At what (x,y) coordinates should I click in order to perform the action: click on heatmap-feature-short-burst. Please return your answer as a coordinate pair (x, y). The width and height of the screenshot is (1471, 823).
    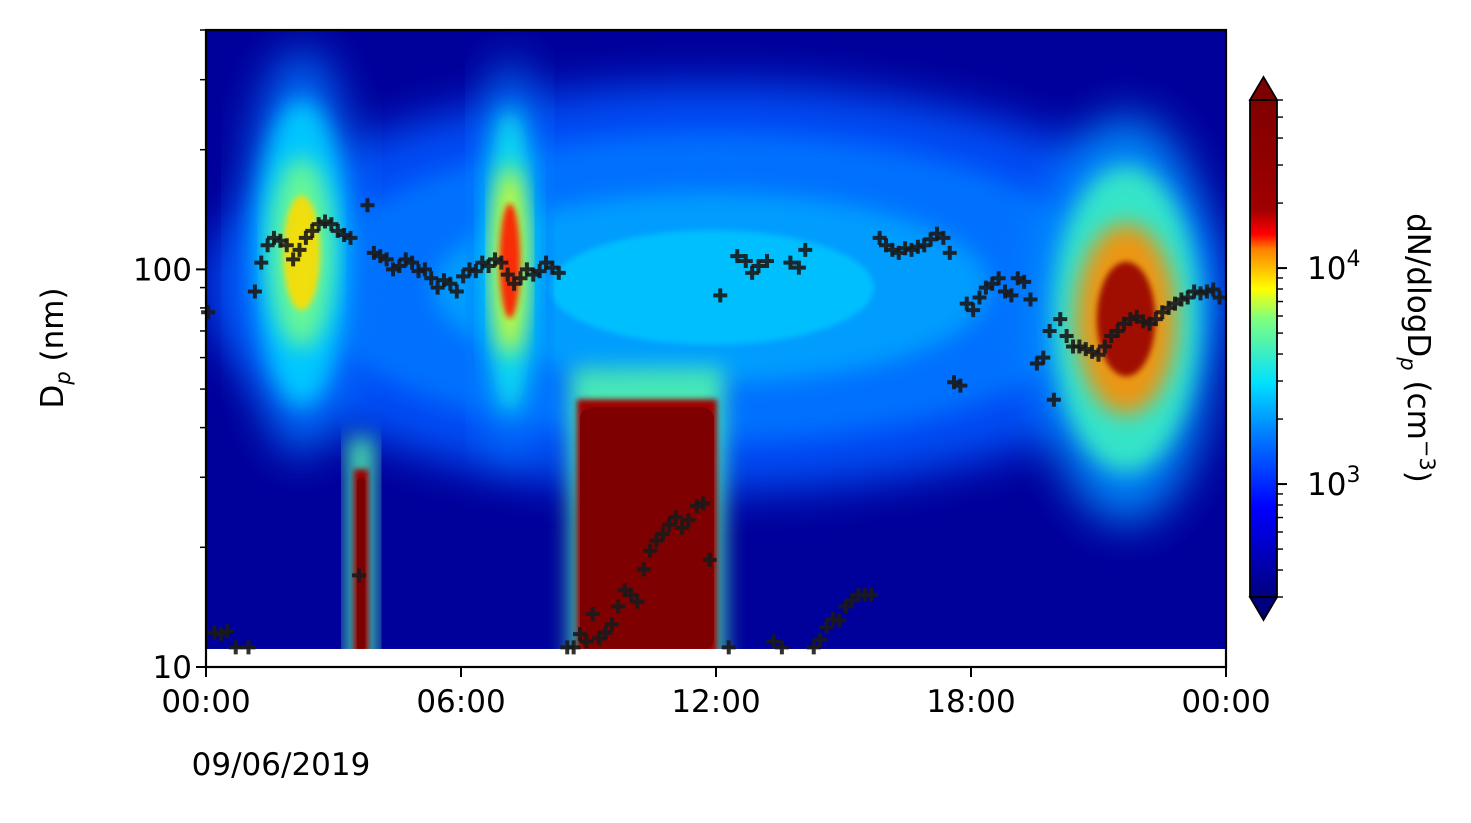
    Looking at the image, I should click on (361, 552).